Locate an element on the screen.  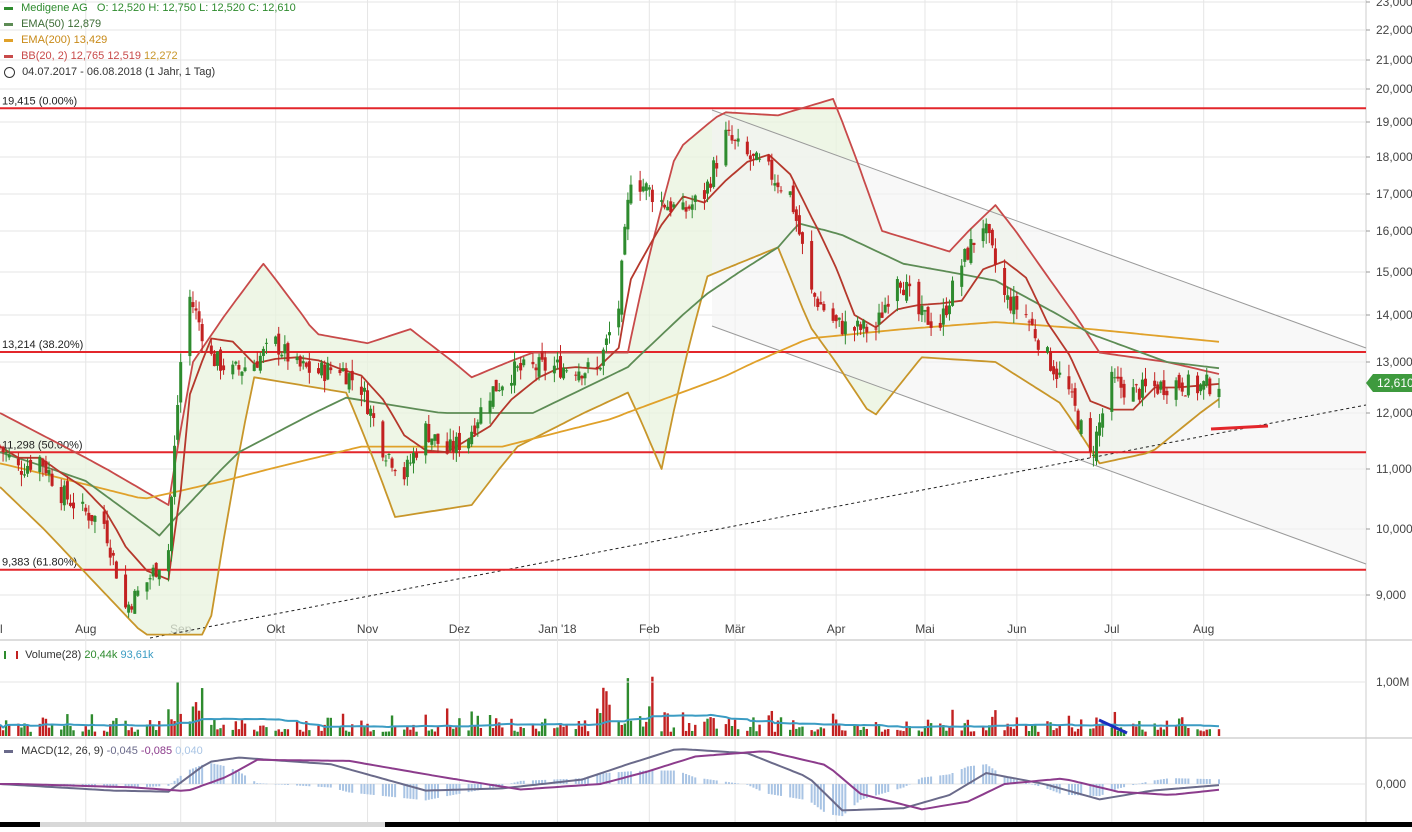
x-tick-label: Mär is located at coordinates (735, 629).